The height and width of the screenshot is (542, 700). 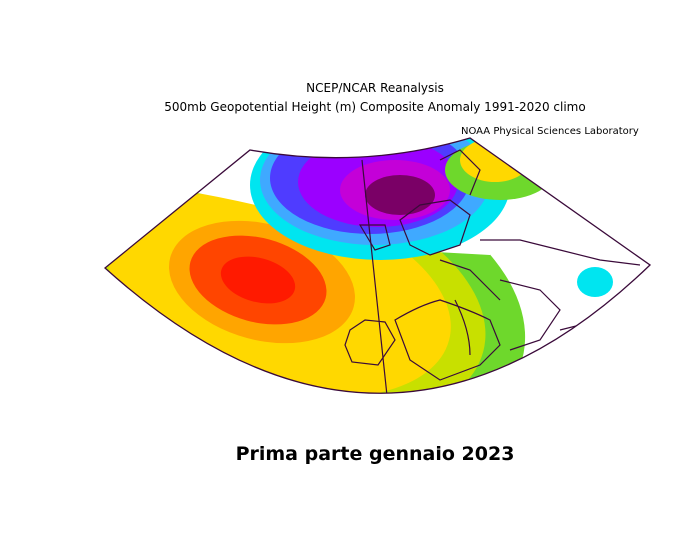 What do you see at coordinates (550, 131) in the screenshot?
I see `credit: NOAA Physical Sciences Laboratory` at bounding box center [550, 131].